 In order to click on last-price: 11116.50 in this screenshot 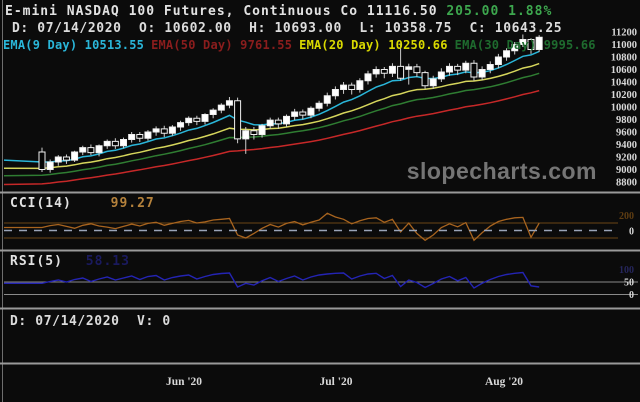, I will do `click(402, 11)`.